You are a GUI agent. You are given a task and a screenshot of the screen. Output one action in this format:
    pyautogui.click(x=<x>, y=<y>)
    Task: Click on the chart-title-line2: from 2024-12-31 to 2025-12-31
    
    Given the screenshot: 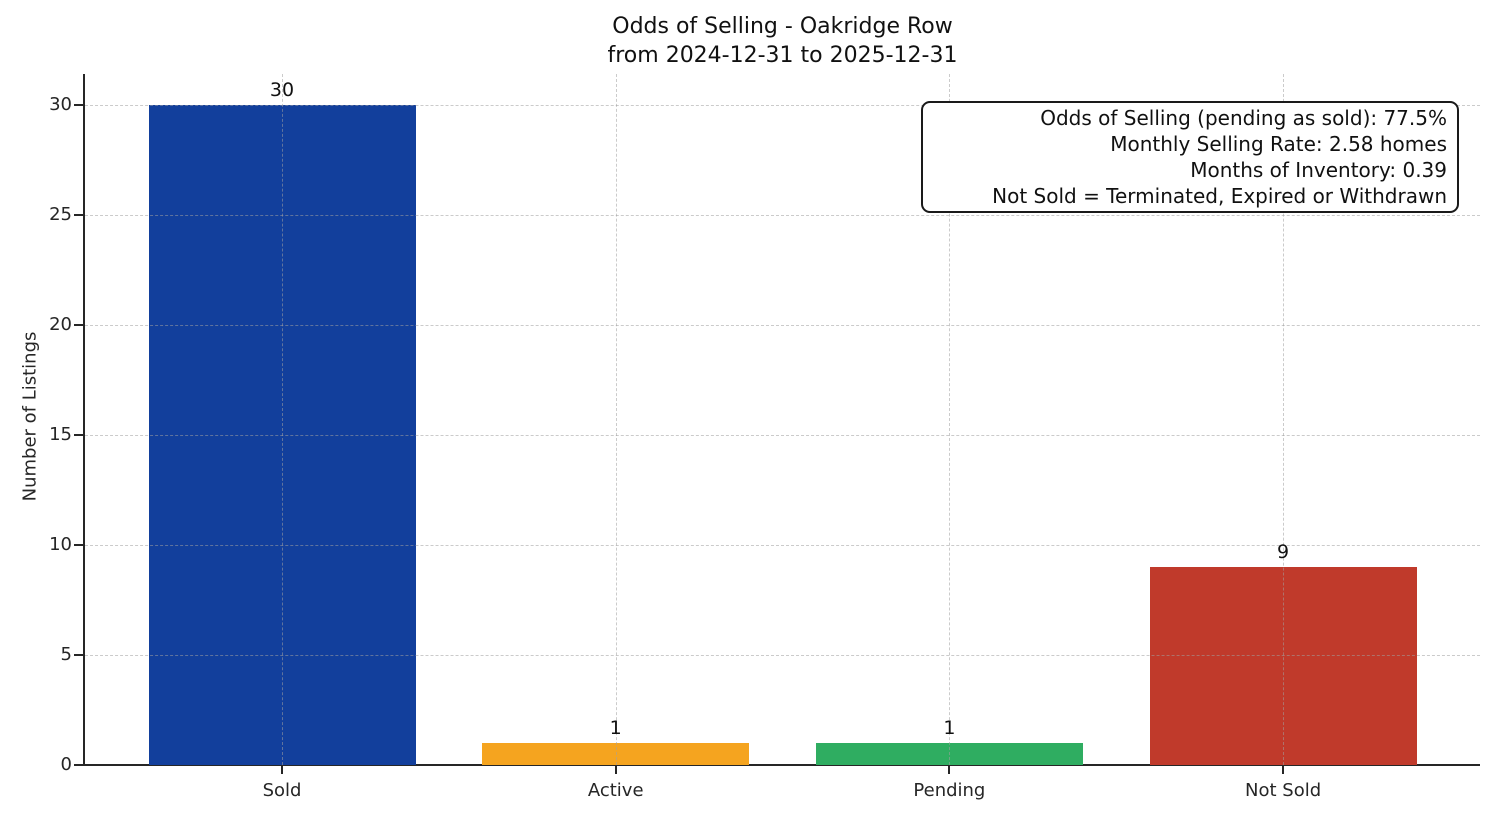 What is the action you would take?
    pyautogui.click(x=782, y=55)
    